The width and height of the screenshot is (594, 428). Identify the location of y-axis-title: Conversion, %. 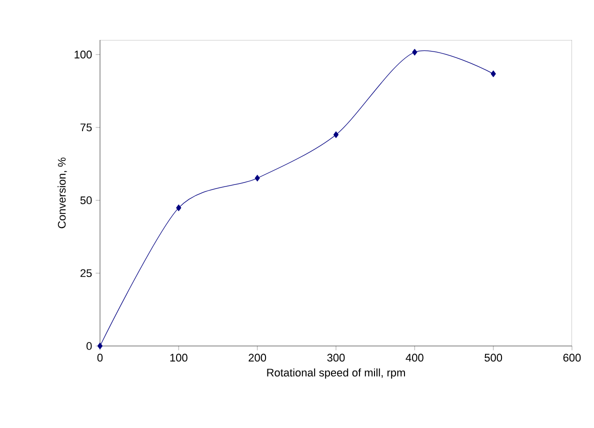
(62, 193).